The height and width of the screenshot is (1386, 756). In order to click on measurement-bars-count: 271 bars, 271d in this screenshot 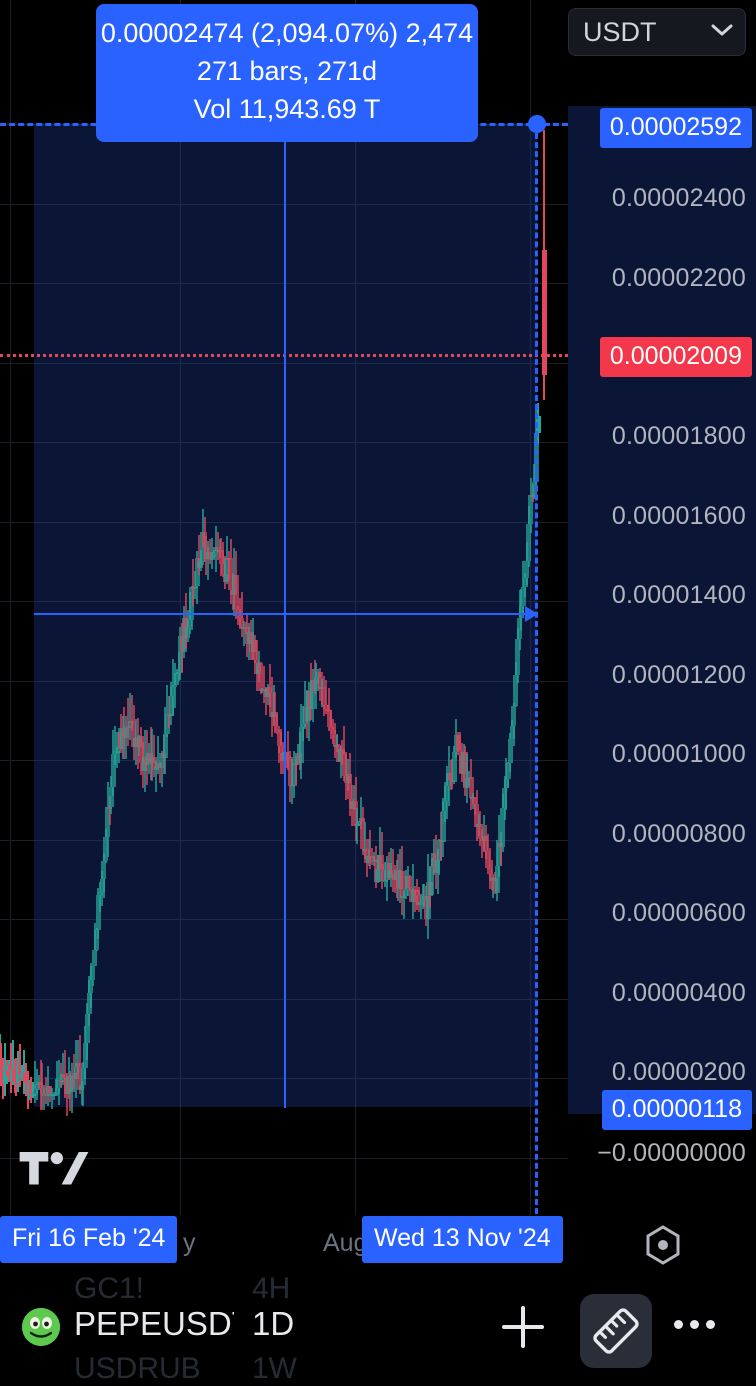, I will do `click(287, 71)`.